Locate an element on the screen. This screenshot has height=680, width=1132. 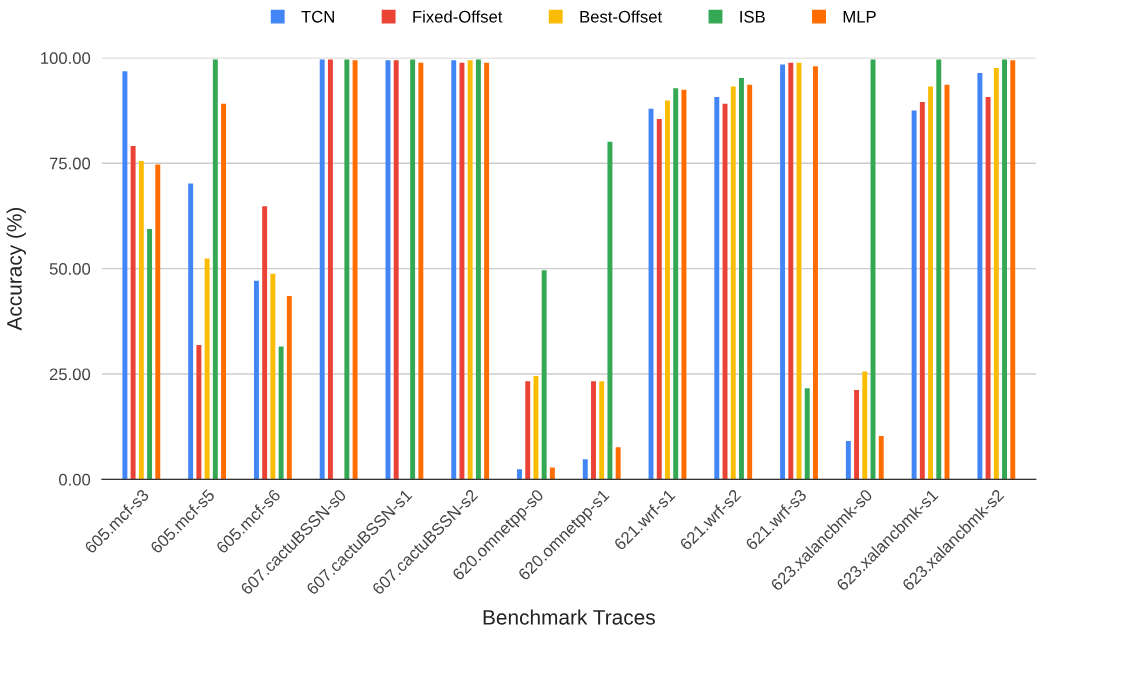
legend-label: Best-Offset is located at coordinates (621, 16).